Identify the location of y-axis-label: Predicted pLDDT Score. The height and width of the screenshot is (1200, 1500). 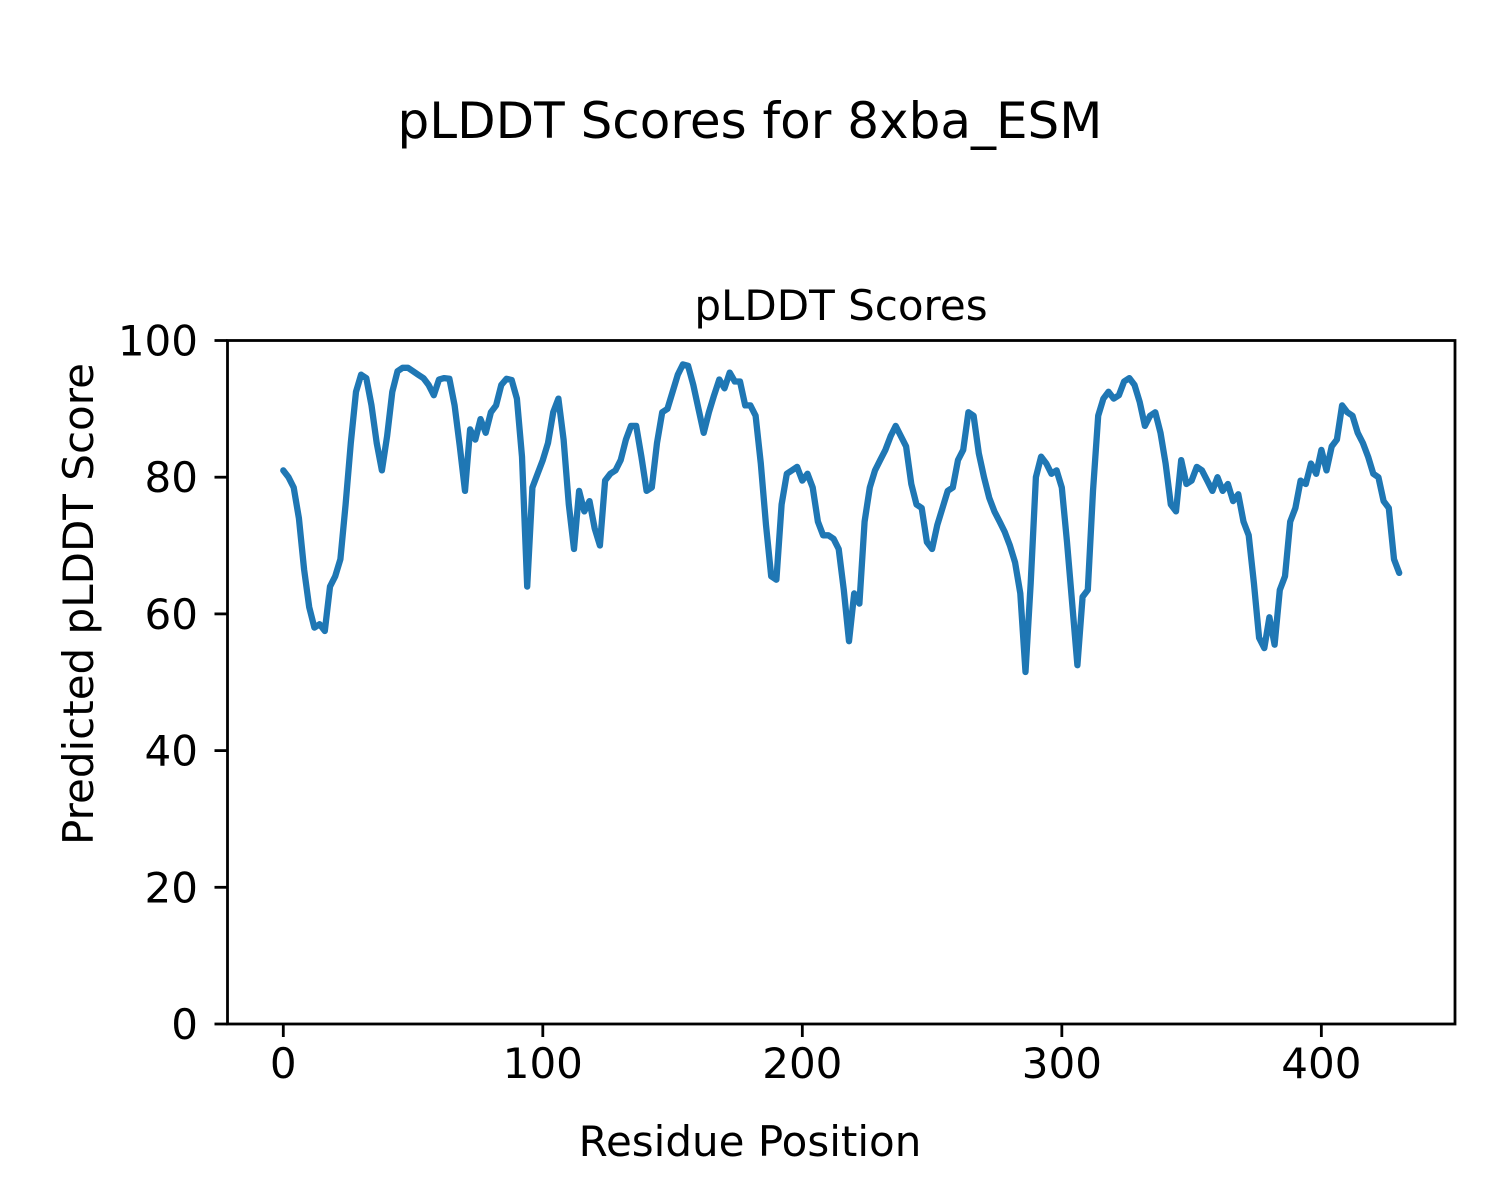
(78, 604).